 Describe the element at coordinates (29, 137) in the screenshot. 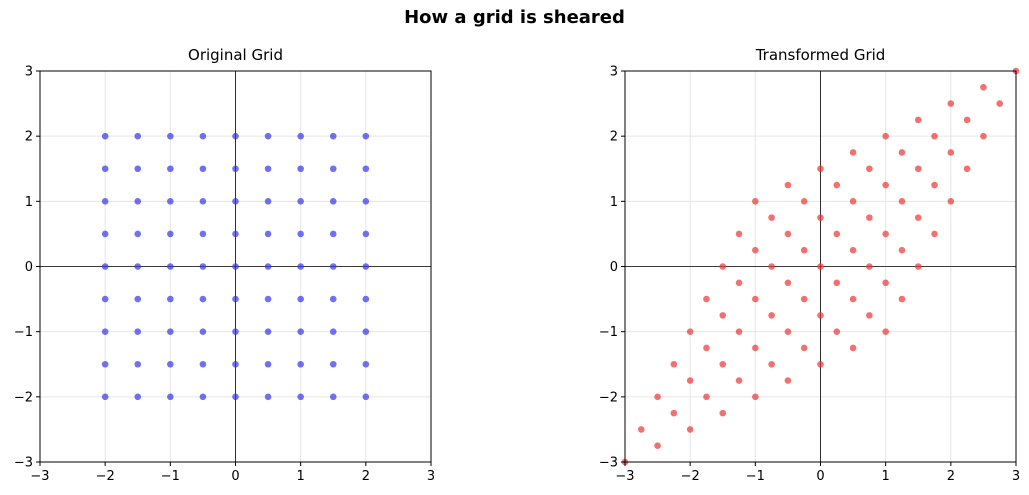

I see `y-tick-label: 2` at that location.